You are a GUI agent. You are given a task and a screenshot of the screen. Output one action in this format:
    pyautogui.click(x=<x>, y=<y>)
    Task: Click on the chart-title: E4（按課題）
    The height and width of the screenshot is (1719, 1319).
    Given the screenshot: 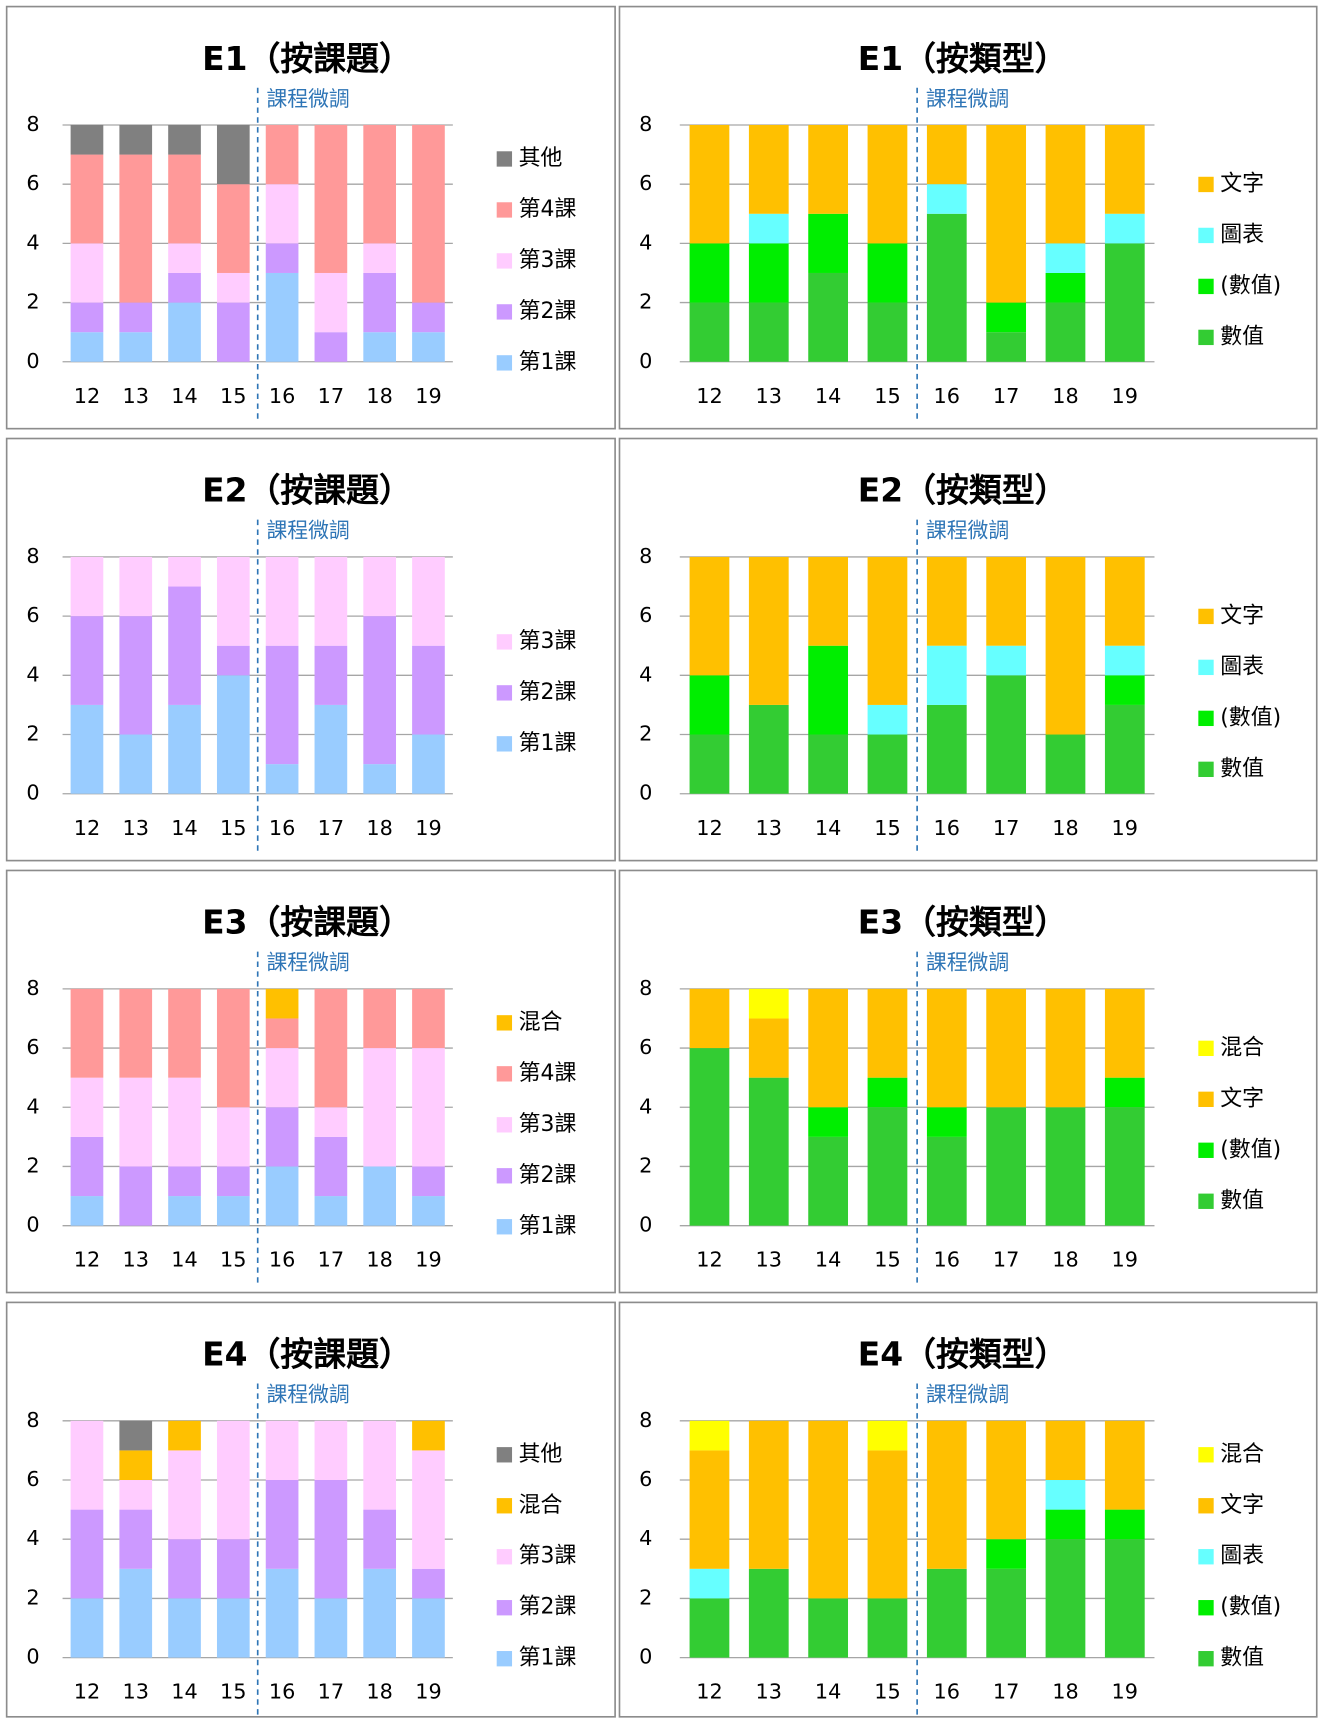 What is the action you would take?
    pyautogui.click(x=307, y=1354)
    